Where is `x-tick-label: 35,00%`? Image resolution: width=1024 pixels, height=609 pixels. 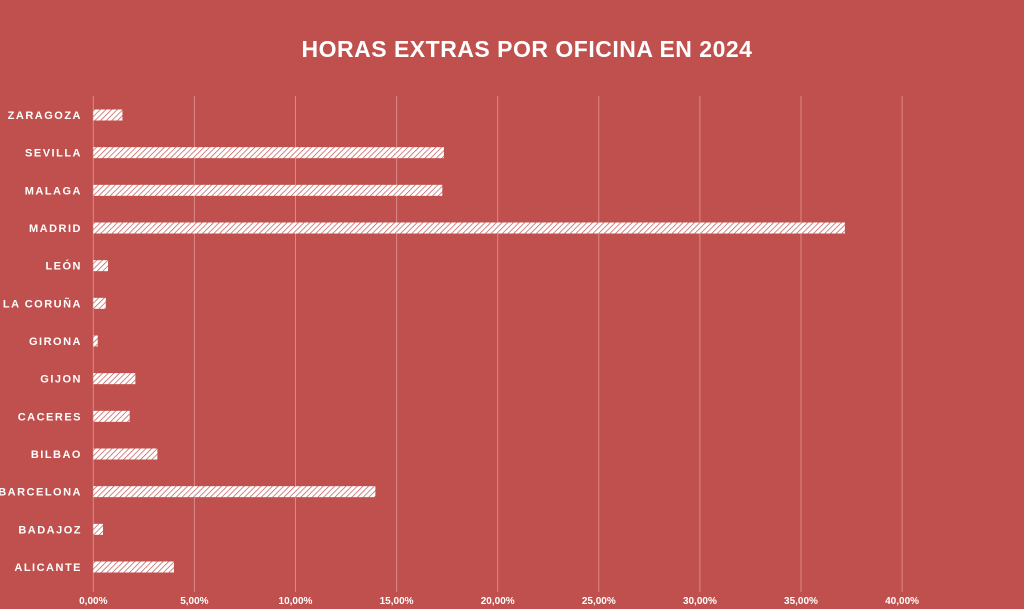
x-tick-label: 35,00% is located at coordinates (801, 601).